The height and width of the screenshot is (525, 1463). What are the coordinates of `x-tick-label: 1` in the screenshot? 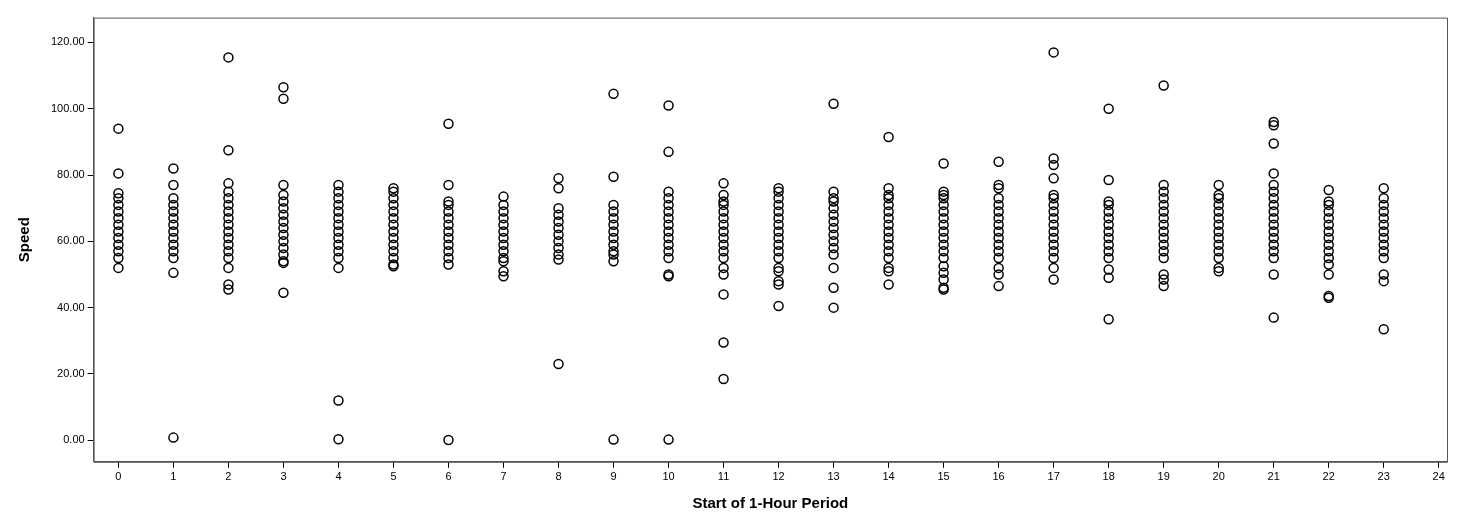 It's located at (173, 476).